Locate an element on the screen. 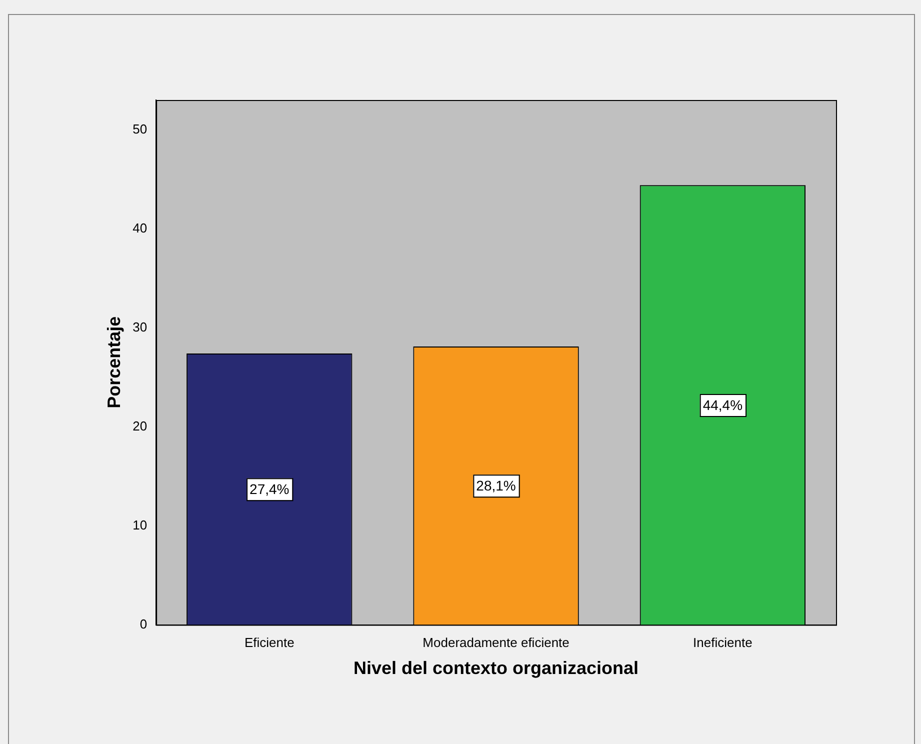 The height and width of the screenshot is (744, 921). data-label: 44,4% is located at coordinates (722, 404).